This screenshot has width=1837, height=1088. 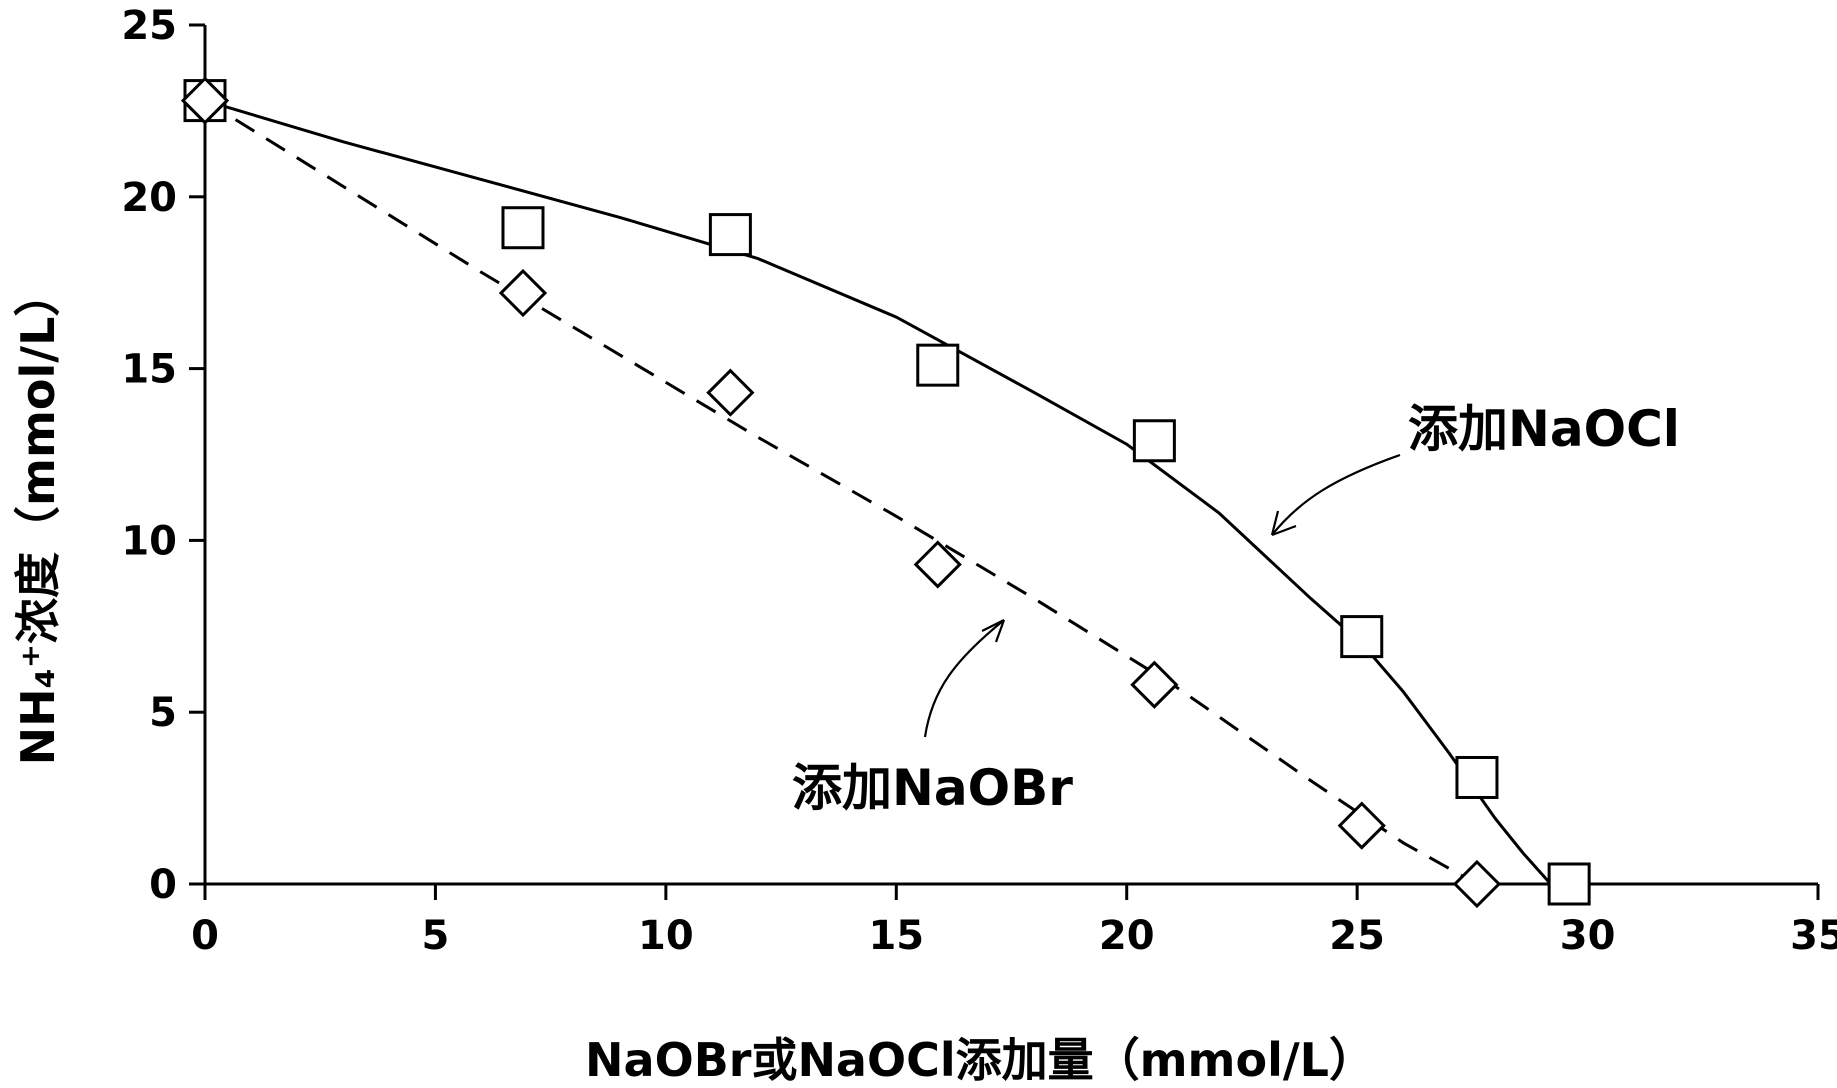 I want to click on y-tick-label: 20, so click(x=149, y=198).